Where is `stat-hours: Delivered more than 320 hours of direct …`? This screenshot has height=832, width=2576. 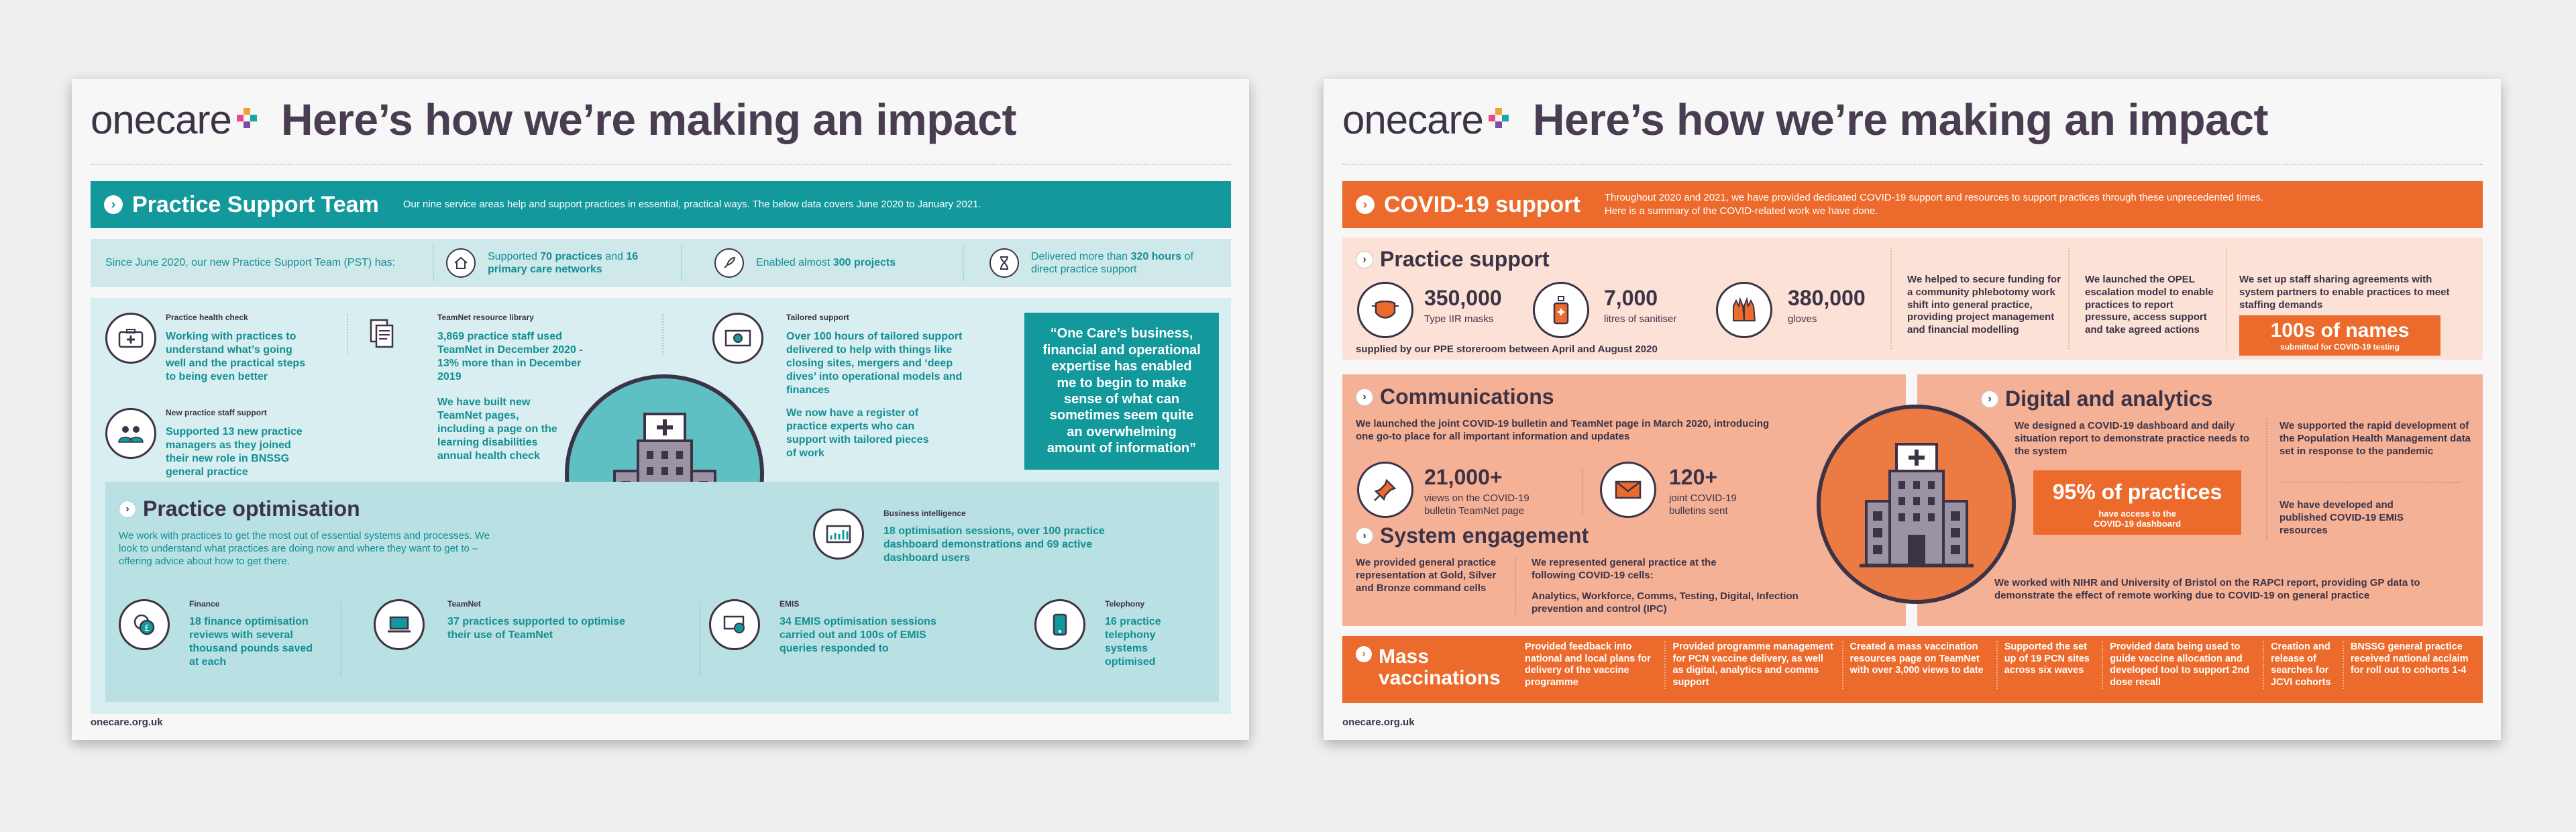
stat-hours: Delivered more than 320 hours of direct … is located at coordinates (1104, 263).